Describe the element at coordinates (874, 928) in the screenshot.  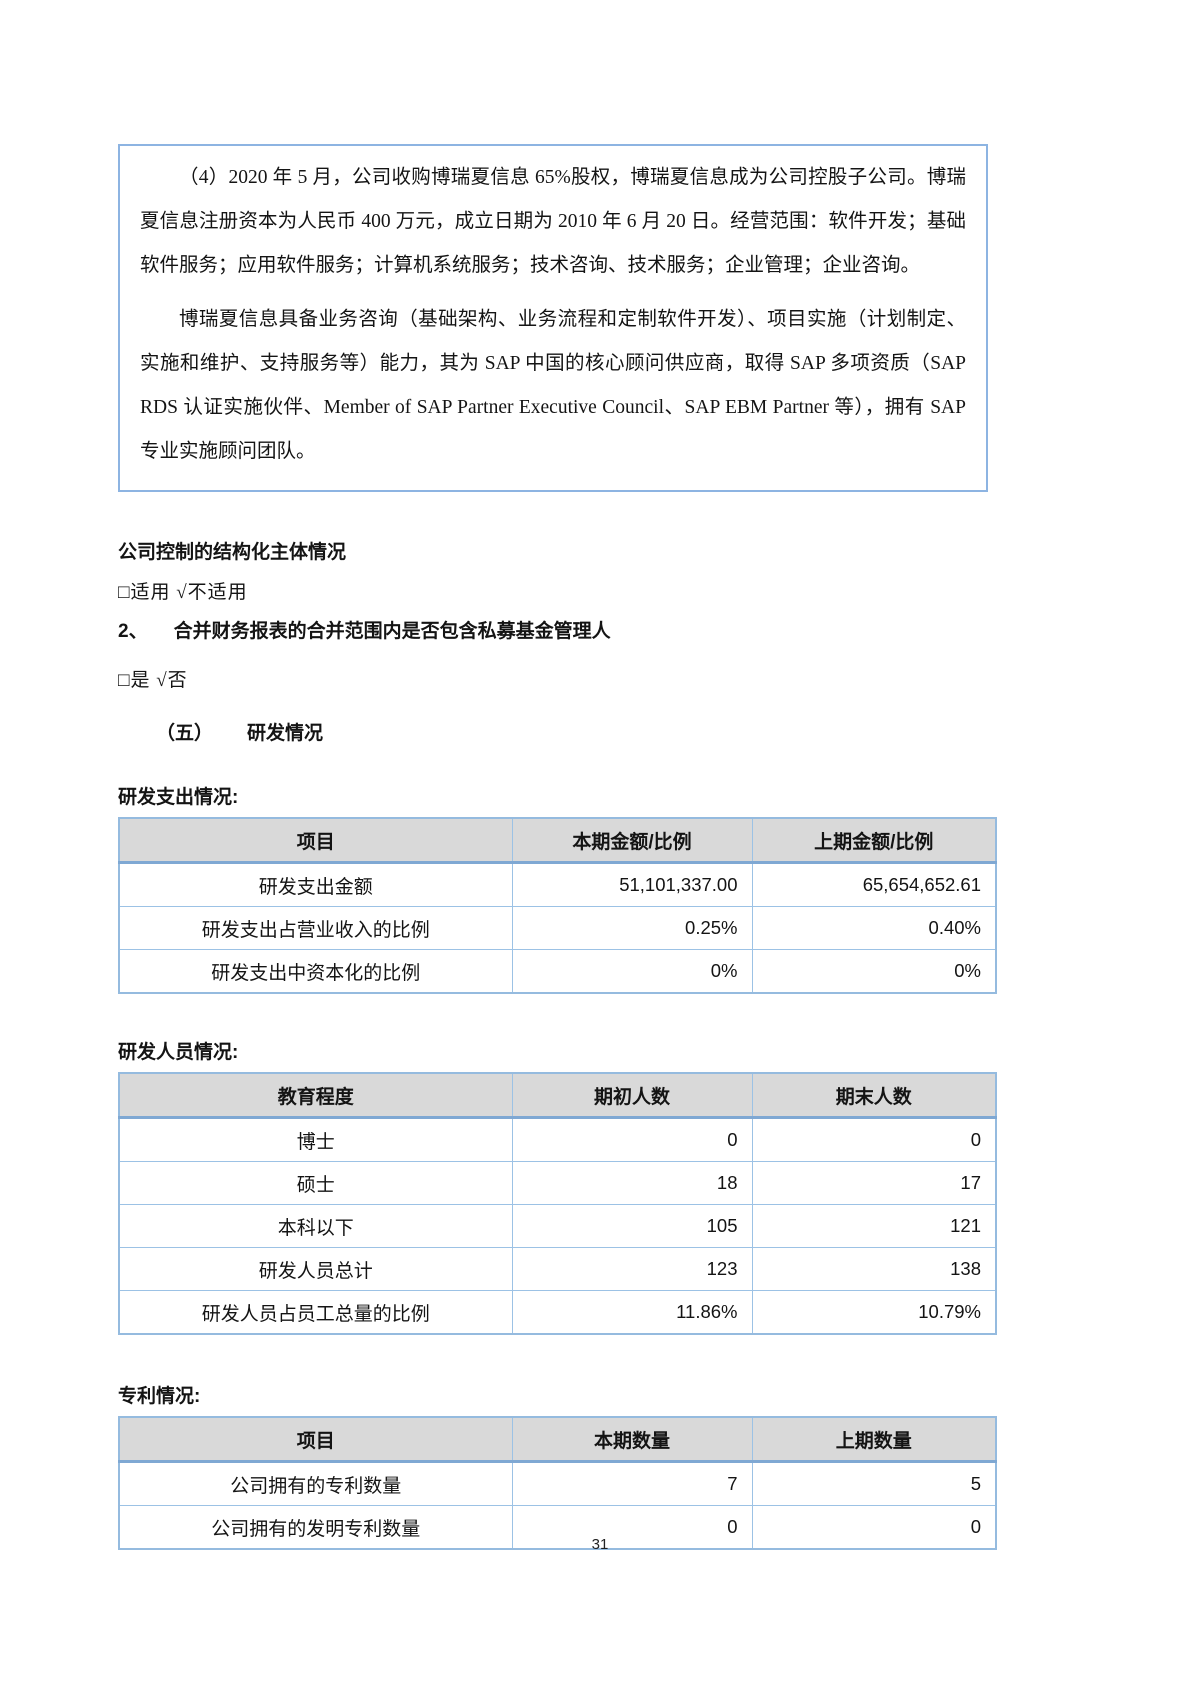
I see `value-cell: 0.40%` at that location.